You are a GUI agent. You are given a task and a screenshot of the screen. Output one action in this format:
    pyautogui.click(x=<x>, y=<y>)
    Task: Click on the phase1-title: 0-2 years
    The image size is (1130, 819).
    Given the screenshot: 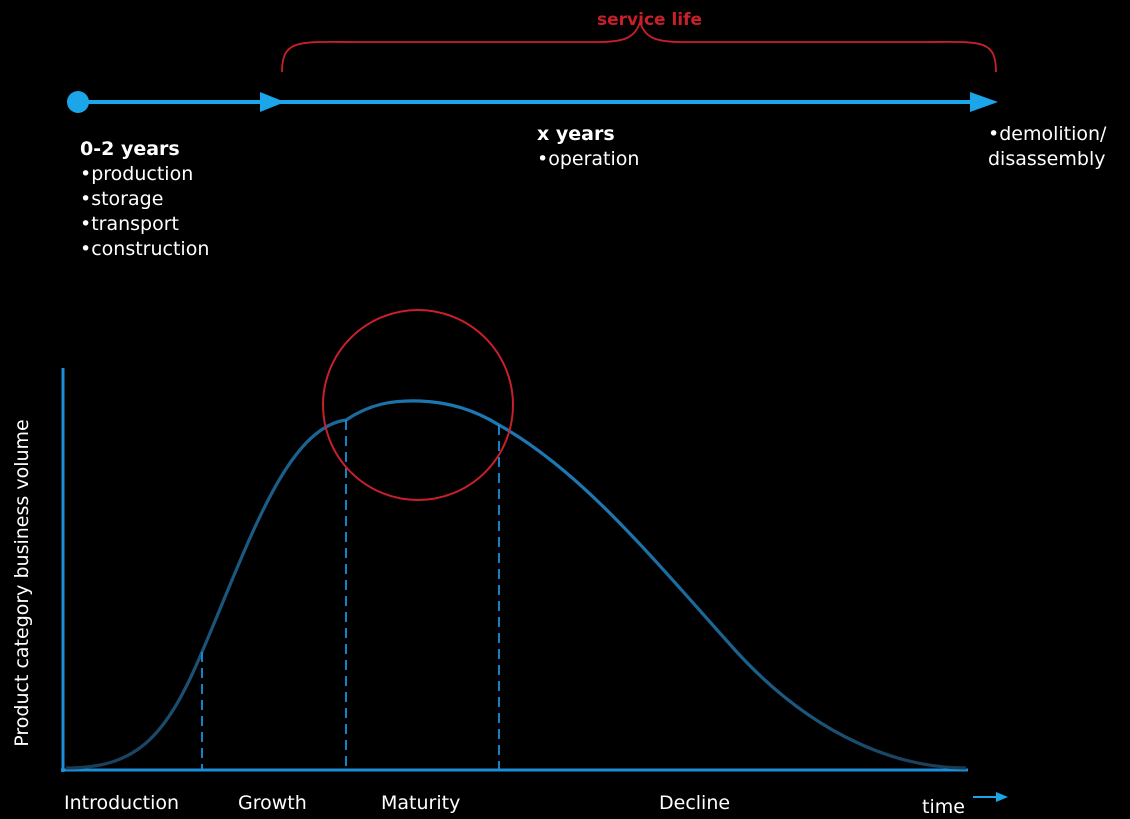 What is the action you would take?
    pyautogui.click(x=130, y=149)
    